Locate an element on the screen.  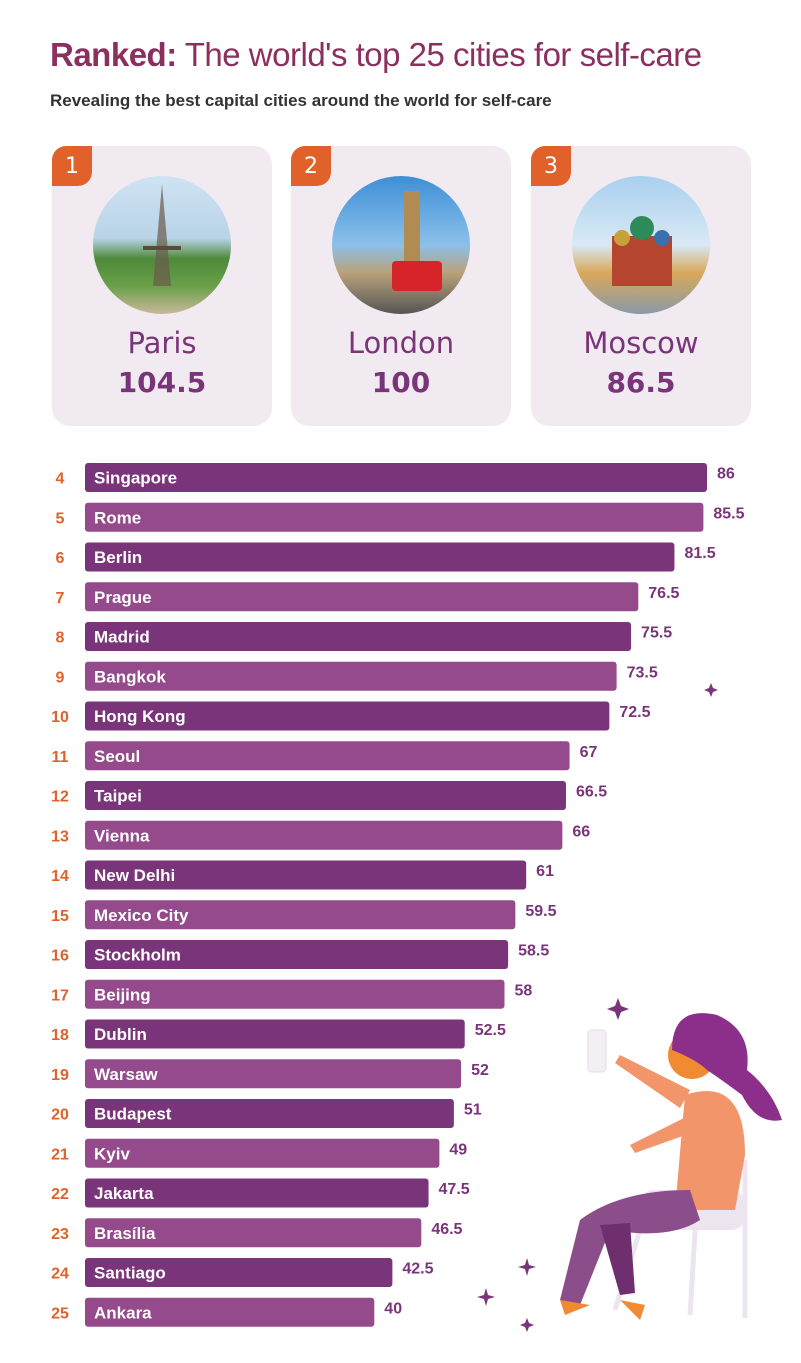
rank-label: 5 is located at coordinates (60, 518).